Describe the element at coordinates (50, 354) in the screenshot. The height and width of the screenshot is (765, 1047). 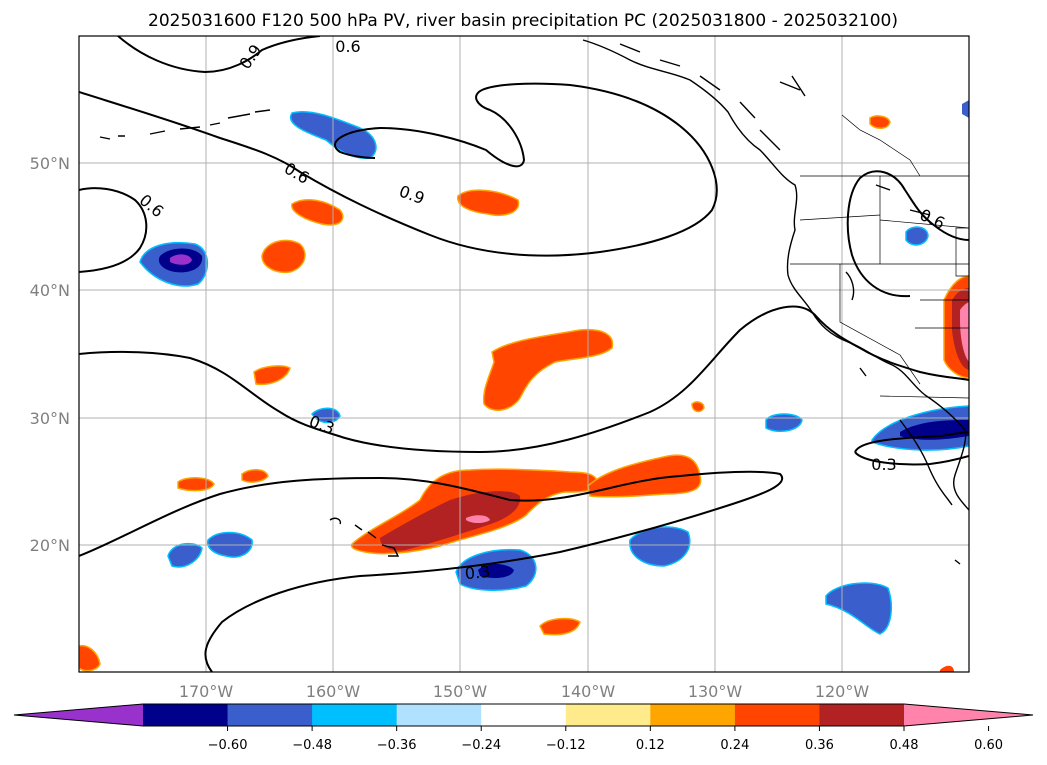
I see `latitude-labels: 50°N 40°N 30°N 20°N` at that location.